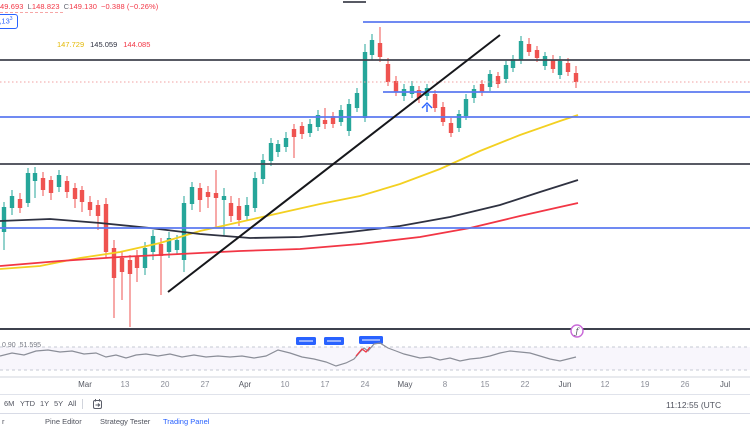 The image size is (750, 430). I want to click on function-badge-icon, so click(577, 331).